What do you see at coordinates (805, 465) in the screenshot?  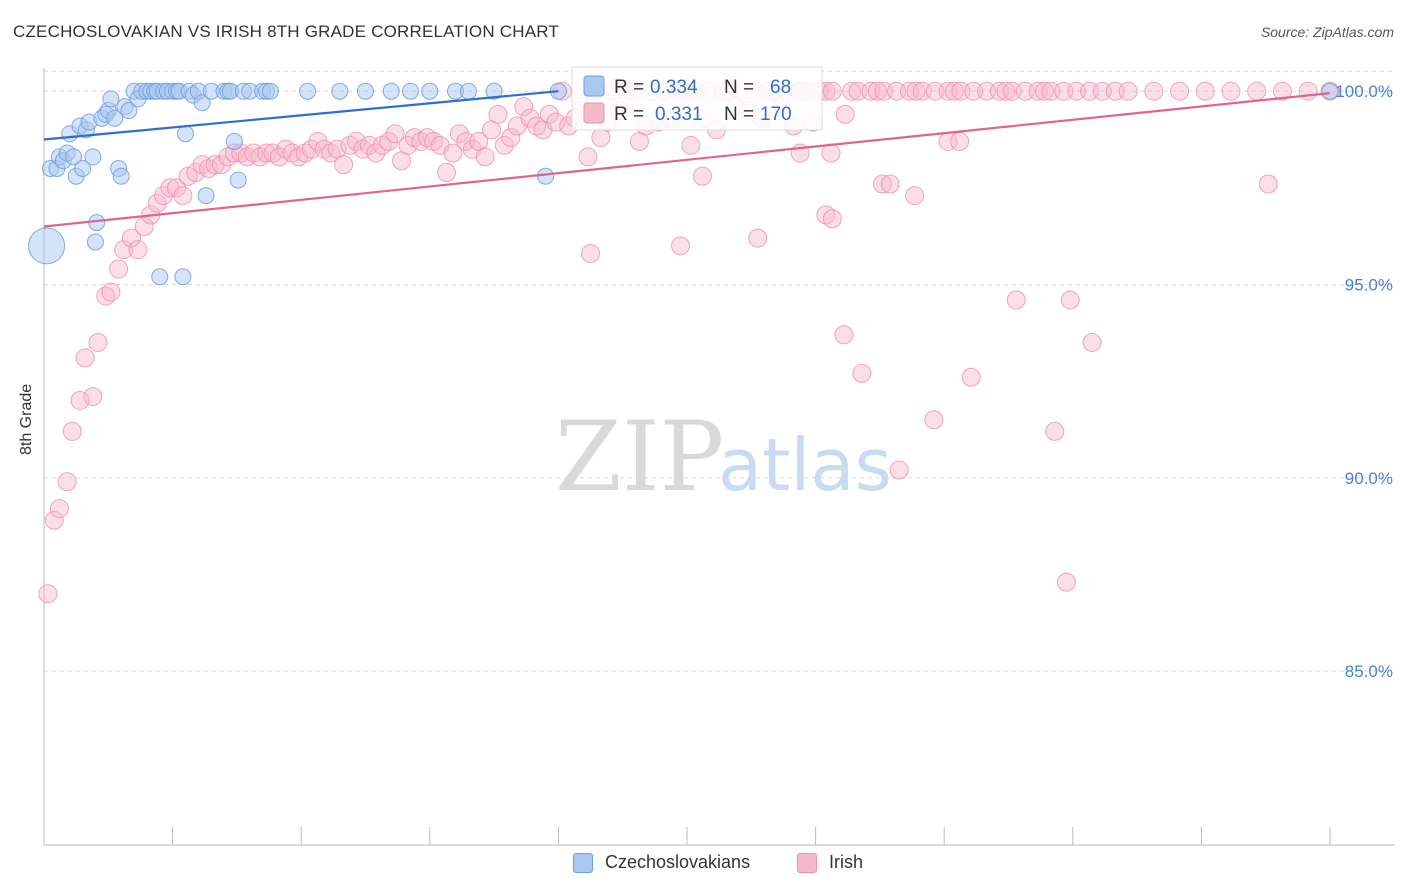 I see `watermark-atlas: atlas` at bounding box center [805, 465].